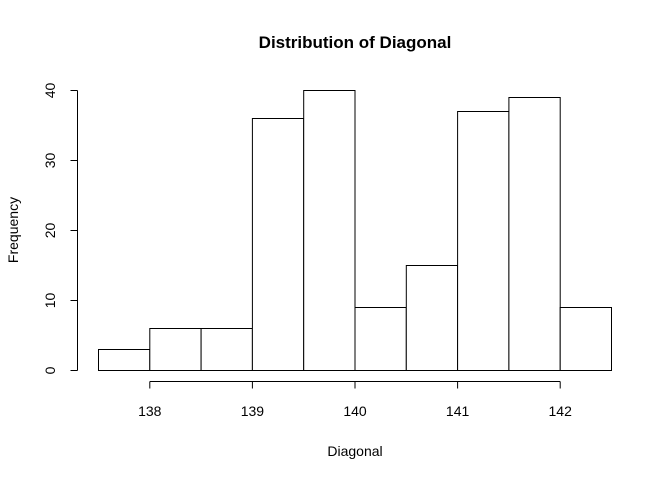 The image size is (672, 480). What do you see at coordinates (50, 91) in the screenshot?
I see `y-tick-label: 40` at bounding box center [50, 91].